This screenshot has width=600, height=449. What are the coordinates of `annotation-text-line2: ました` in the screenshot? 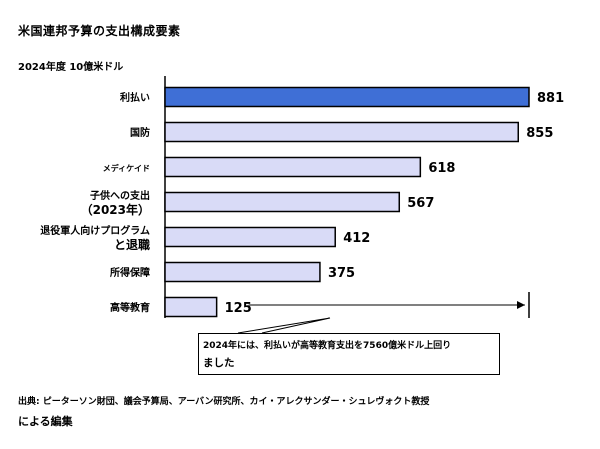 It's located at (219, 363).